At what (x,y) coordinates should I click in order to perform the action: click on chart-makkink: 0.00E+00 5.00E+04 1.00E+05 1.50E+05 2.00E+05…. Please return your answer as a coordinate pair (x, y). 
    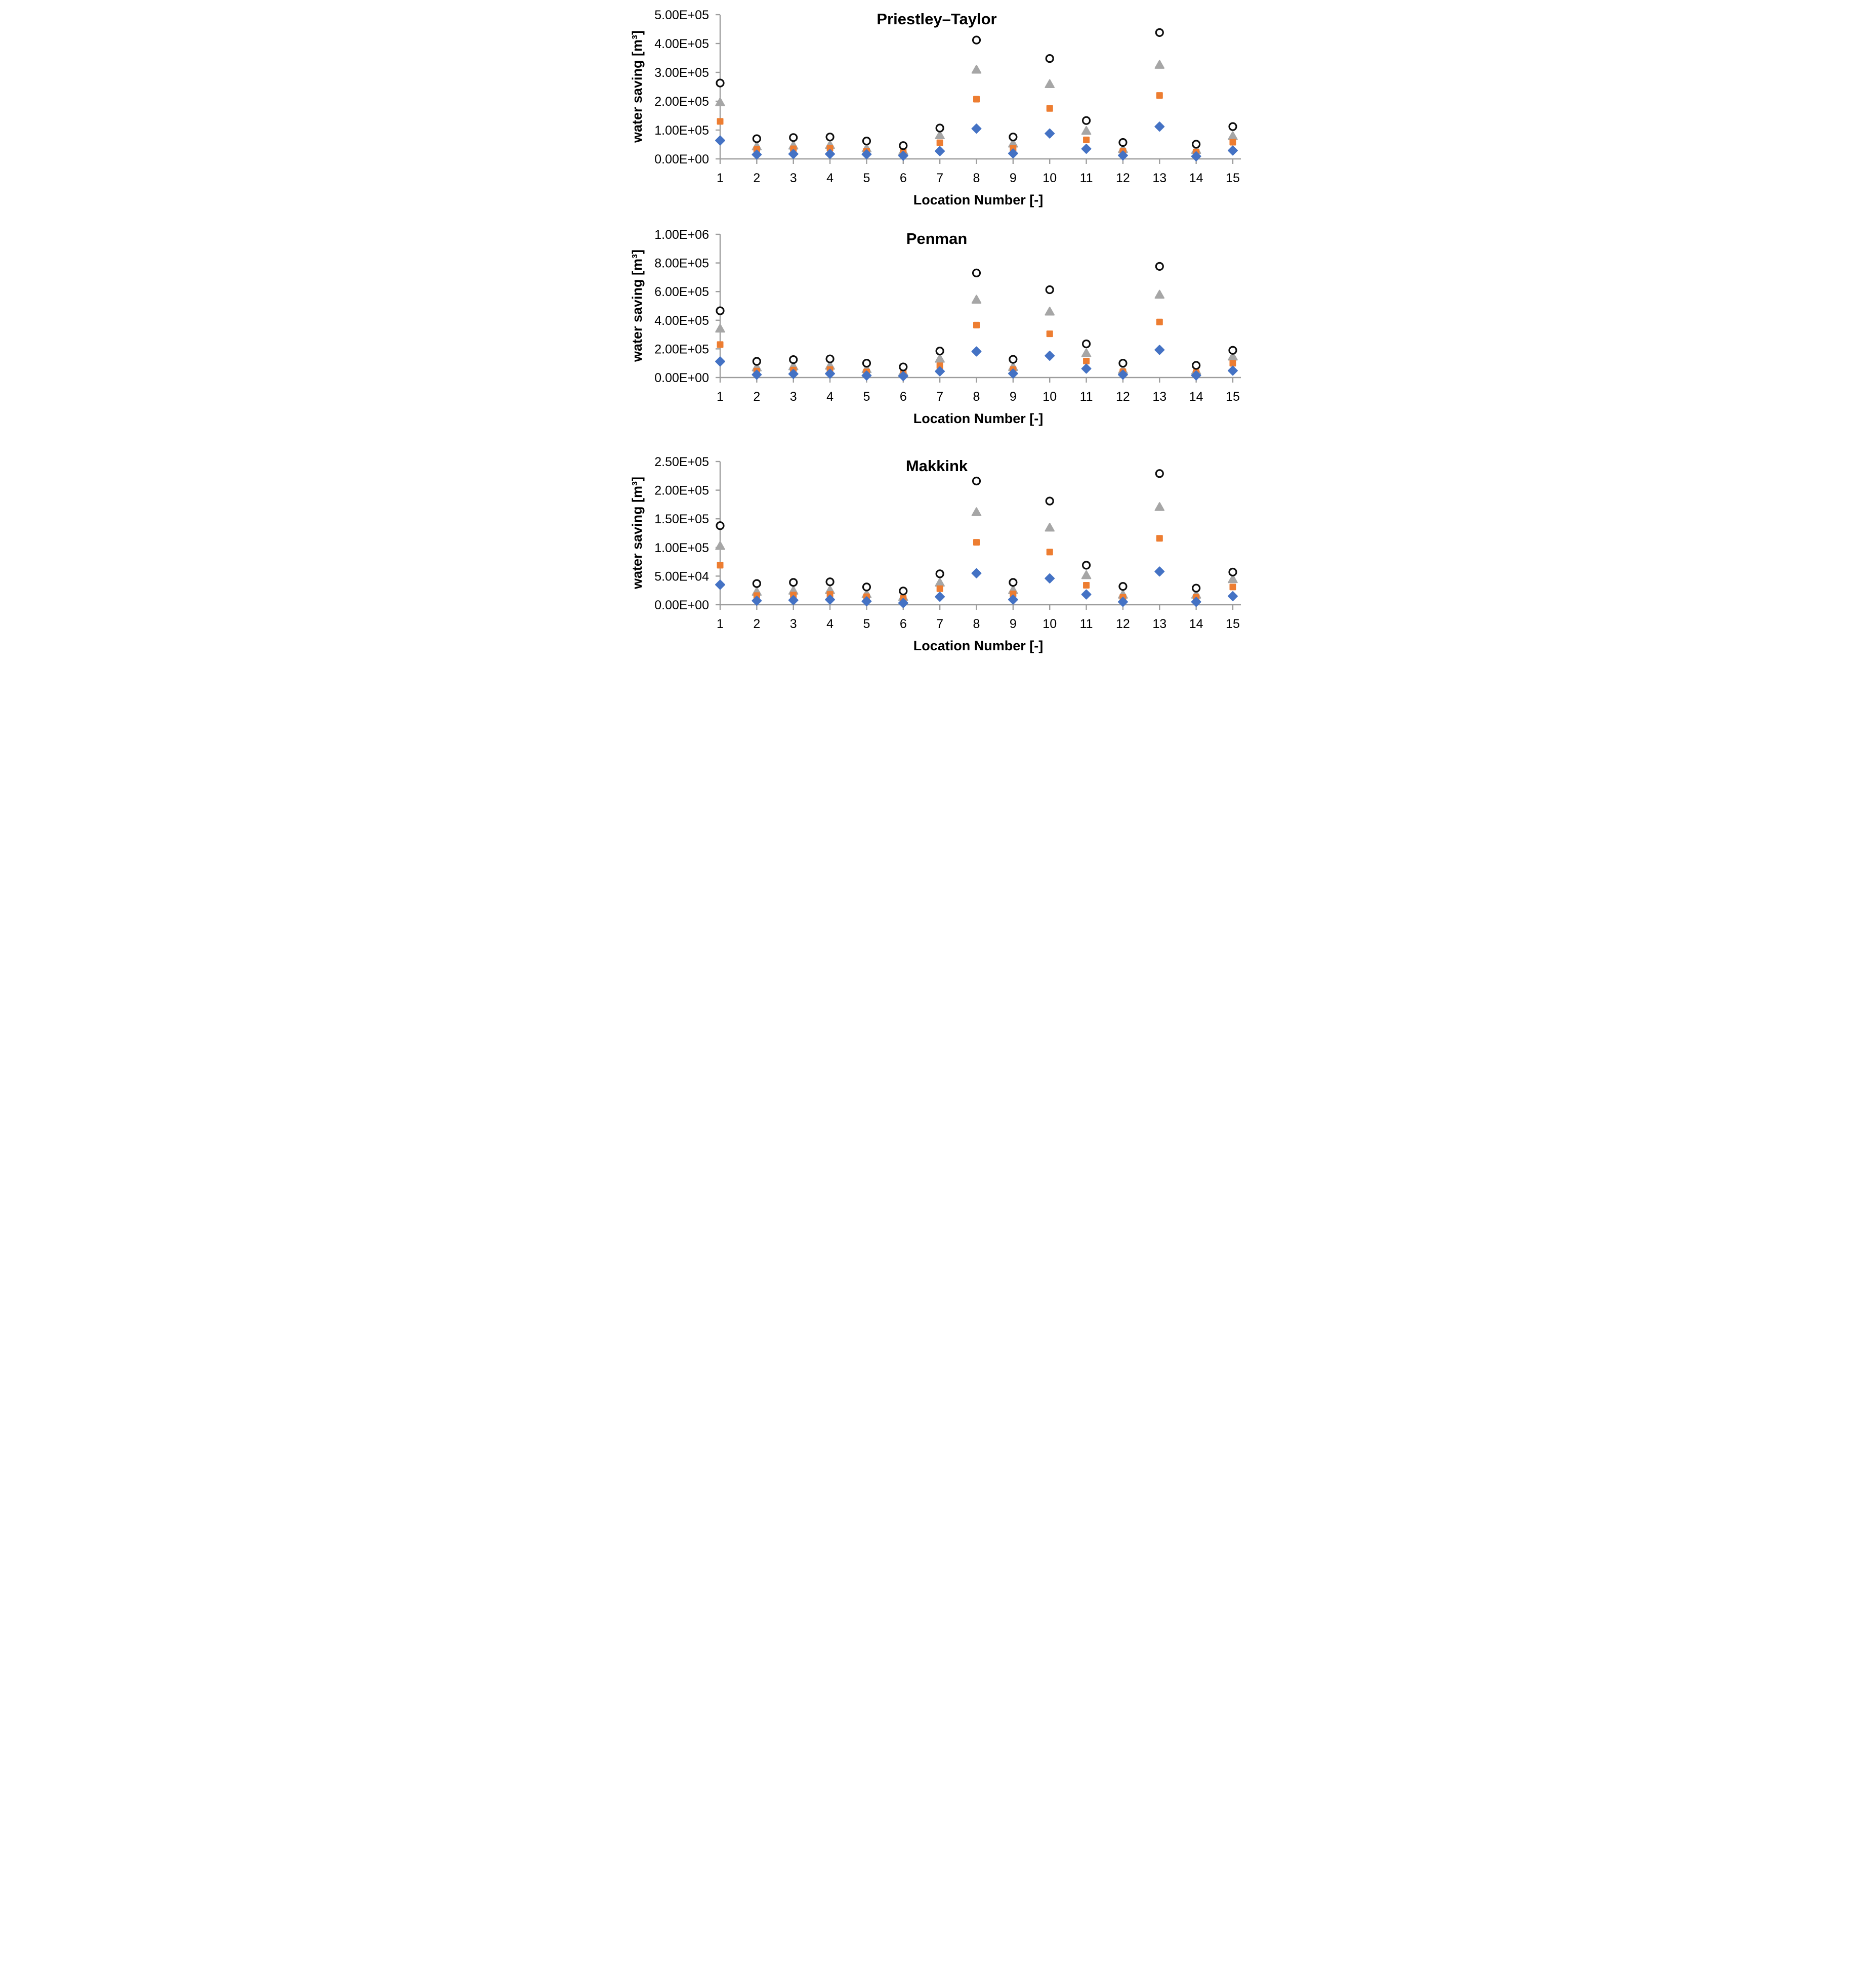
    Looking at the image, I should click on (938, 547).